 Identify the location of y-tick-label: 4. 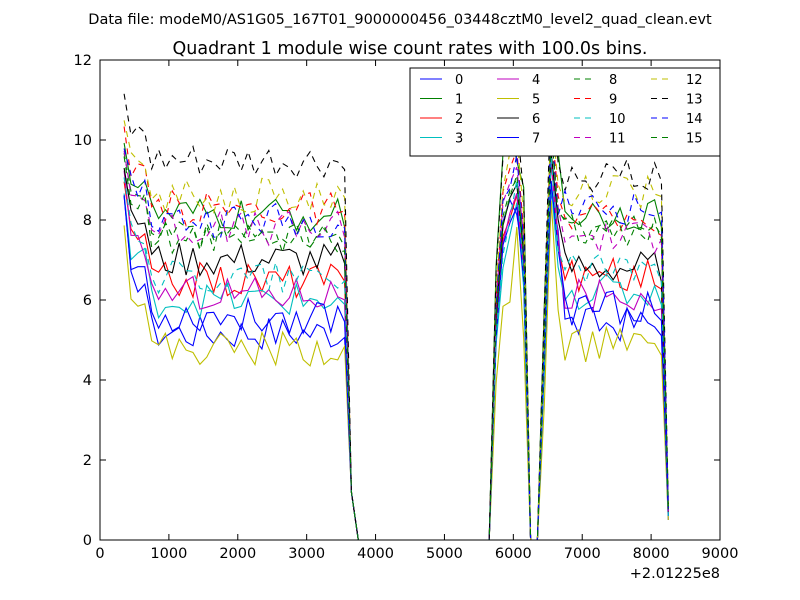
(87, 381).